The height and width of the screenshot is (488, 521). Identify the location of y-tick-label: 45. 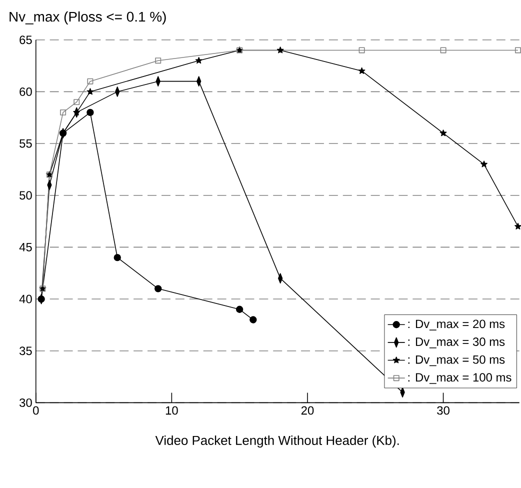
(25, 247).